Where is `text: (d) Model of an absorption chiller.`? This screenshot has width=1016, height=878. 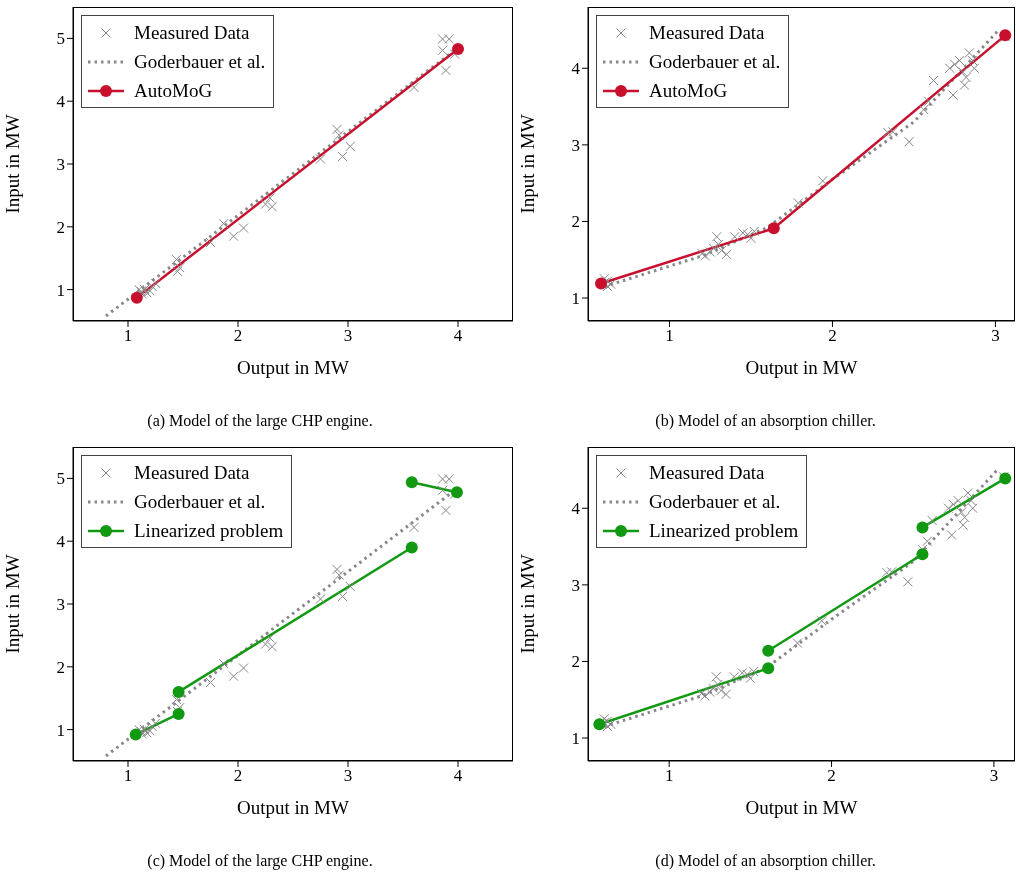 text: (d) Model of an absorption chiller. is located at coordinates (765, 861).